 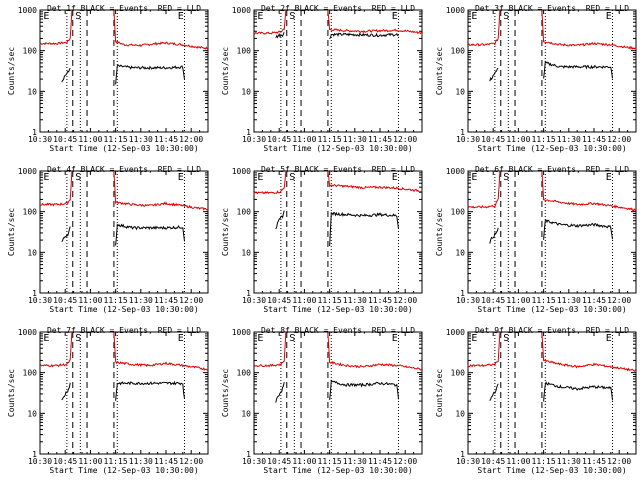 I want to click on panel-title: Det 3f BLACK = Events, RED = LLD, so click(x=552, y=8).